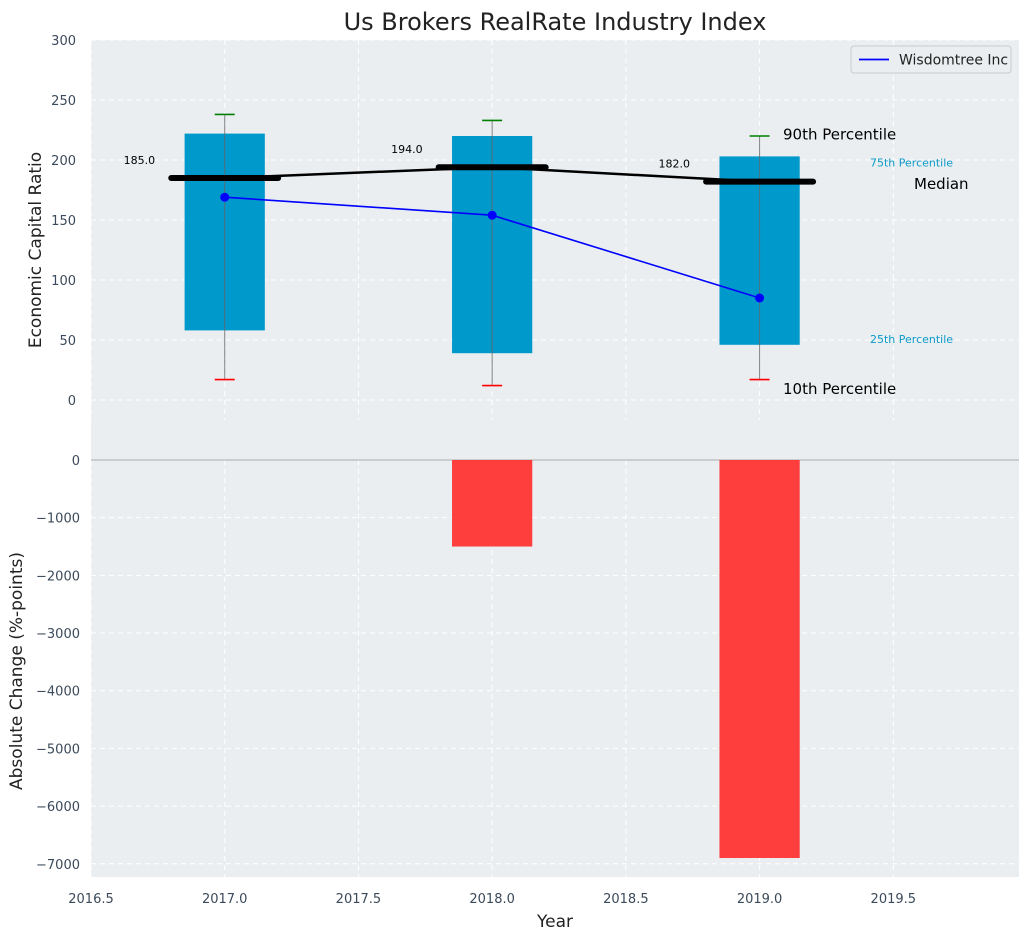 Image resolution: width=1029 pixels, height=940 pixels. What do you see at coordinates (359, 899) in the screenshot?
I see `x-tick-label: 2017.5` at bounding box center [359, 899].